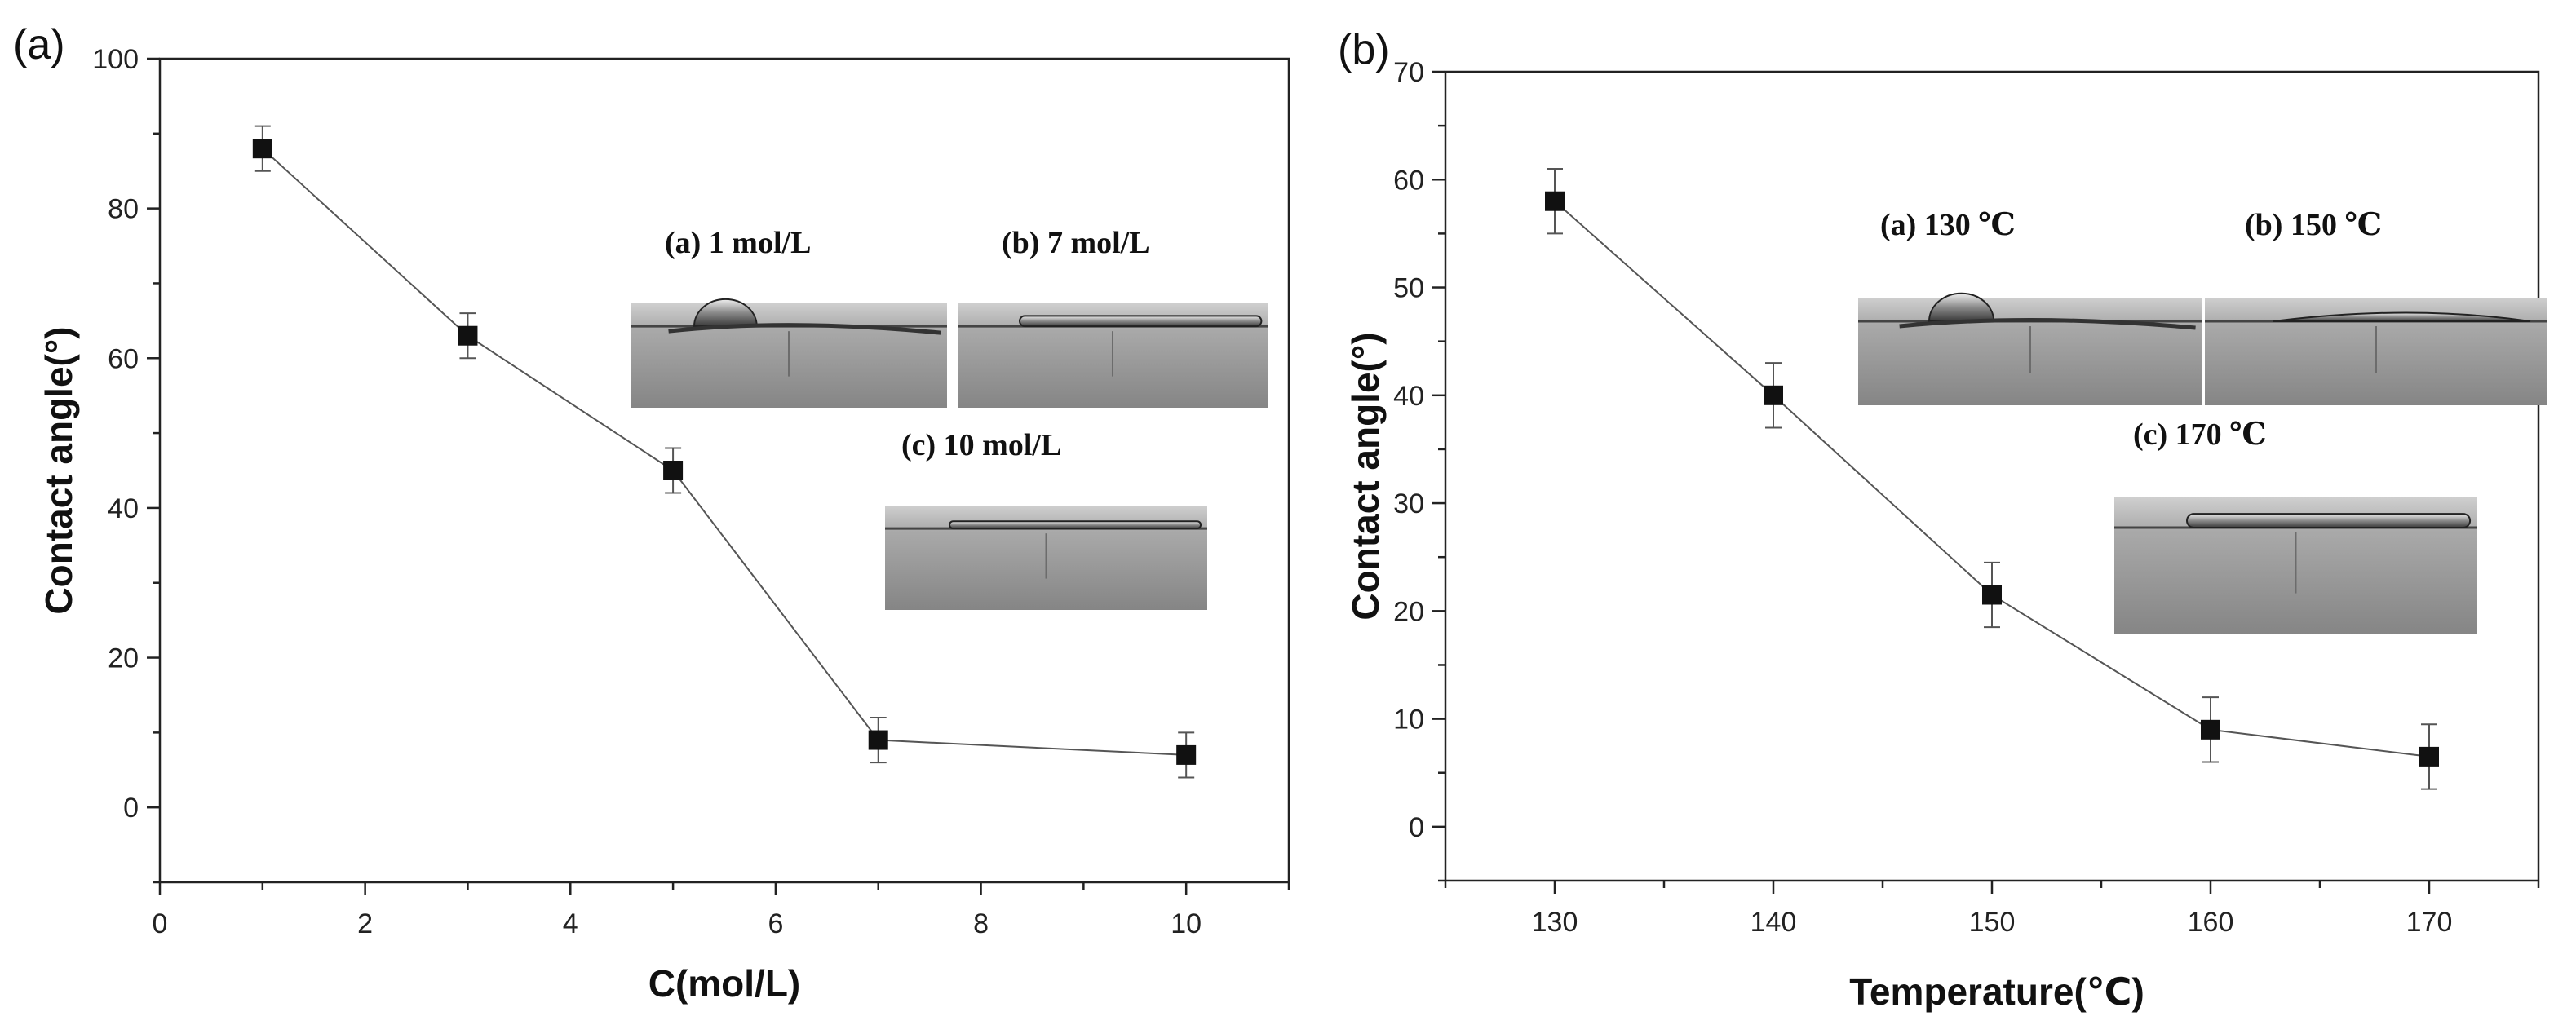  What do you see at coordinates (1408, 72) in the screenshot?
I see `y-tick-label: 70` at bounding box center [1408, 72].